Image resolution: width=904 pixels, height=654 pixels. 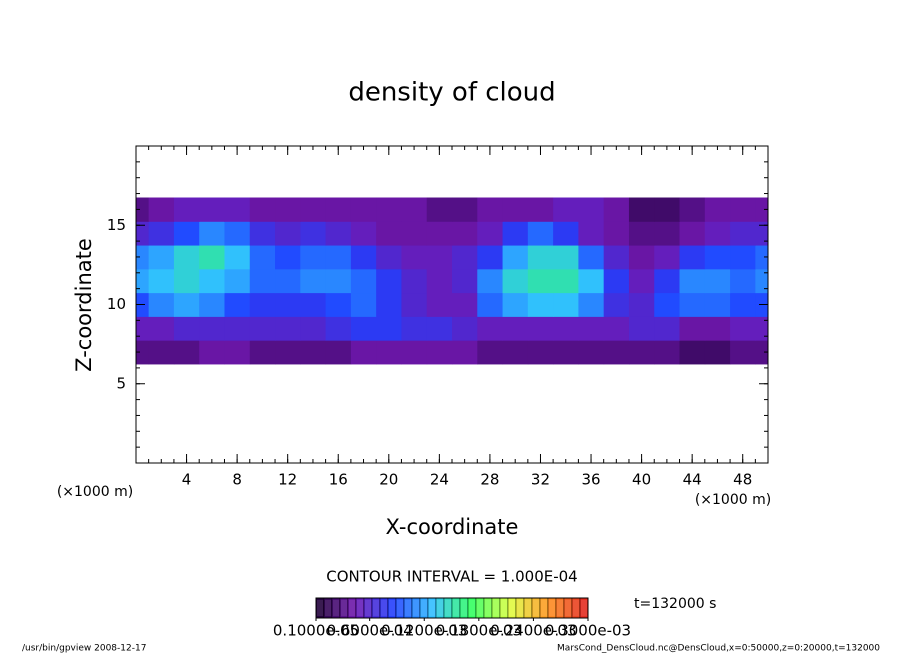 What do you see at coordinates (287, 480) in the screenshot?
I see `x-tick-label: 12` at bounding box center [287, 480].